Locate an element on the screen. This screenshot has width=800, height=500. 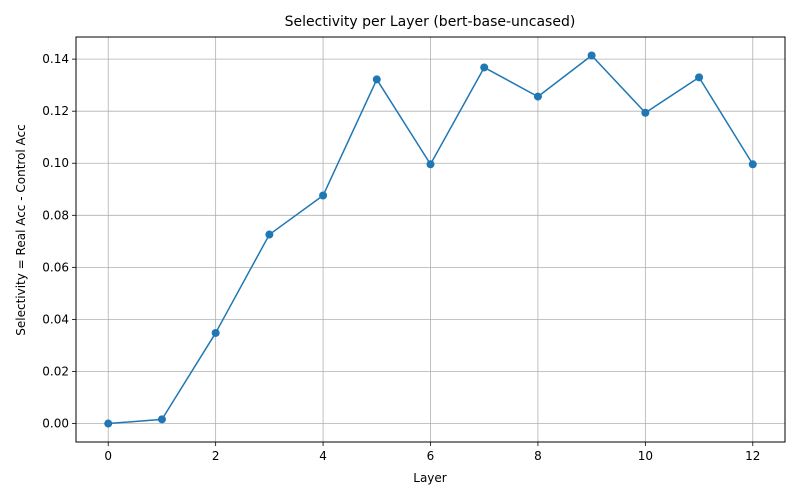
x-tick-label: 10 is located at coordinates (645, 456).